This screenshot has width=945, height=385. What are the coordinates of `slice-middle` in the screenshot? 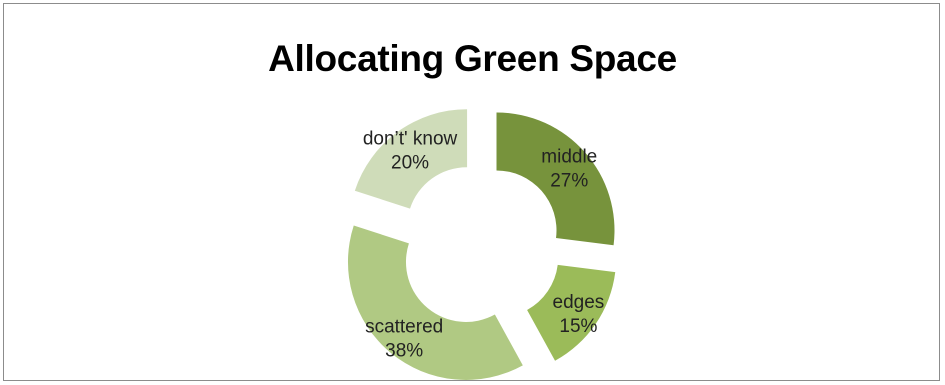 It's located at (555, 179).